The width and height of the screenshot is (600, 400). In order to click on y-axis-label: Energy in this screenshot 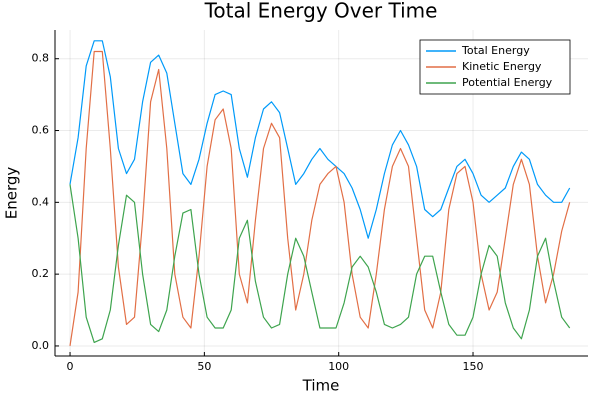, I will do `click(12, 193)`.